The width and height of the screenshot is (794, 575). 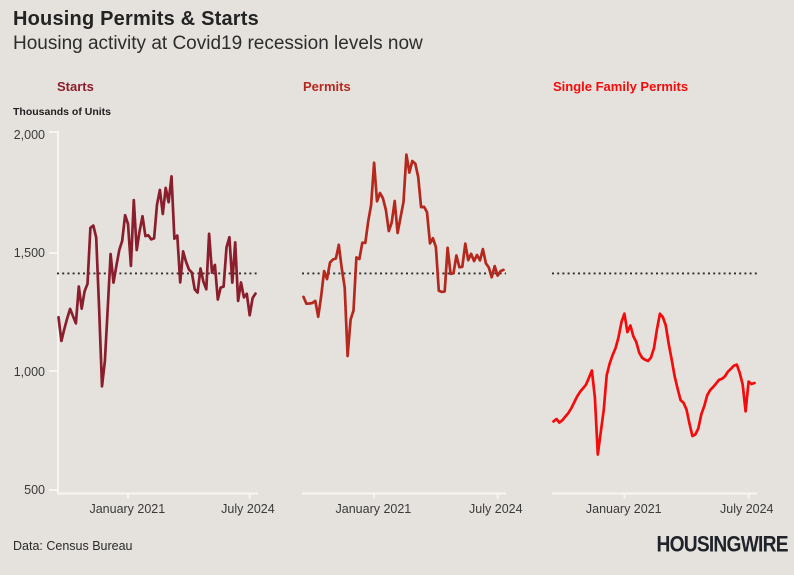 What do you see at coordinates (136, 19) in the screenshot?
I see `page-title: Housing Permits & Starts` at bounding box center [136, 19].